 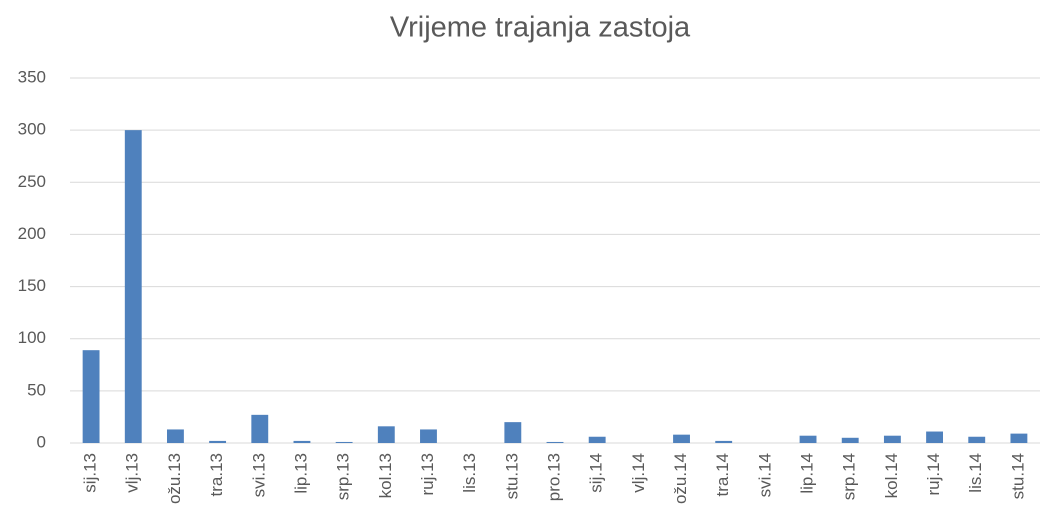 I want to click on x-tick-label: vlj.14, so click(x=638, y=473).